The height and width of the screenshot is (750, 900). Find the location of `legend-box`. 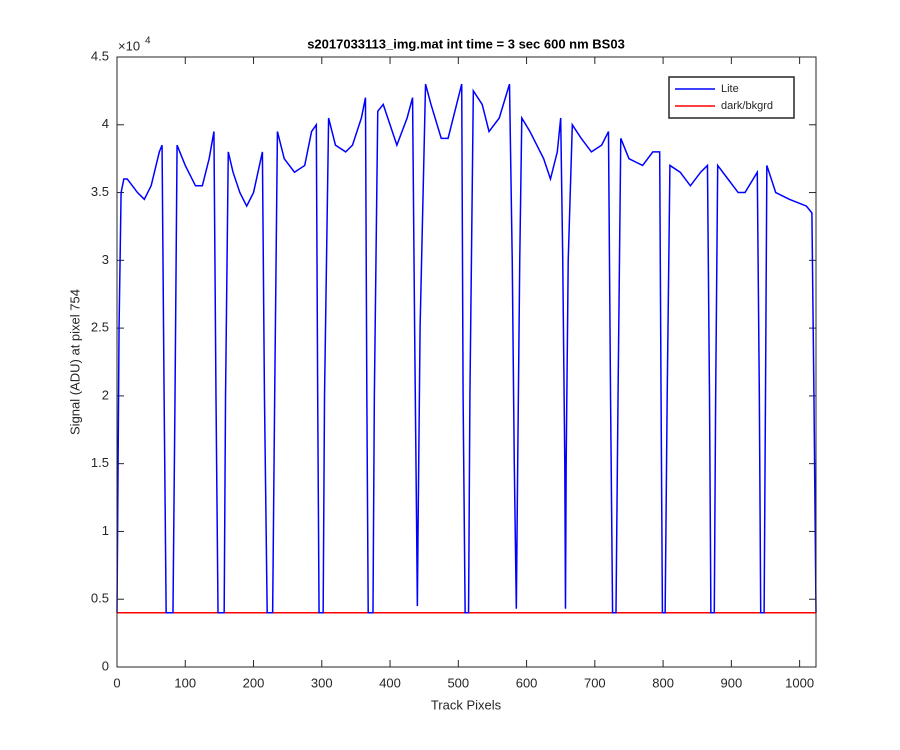

legend-box is located at coordinates (731, 97).